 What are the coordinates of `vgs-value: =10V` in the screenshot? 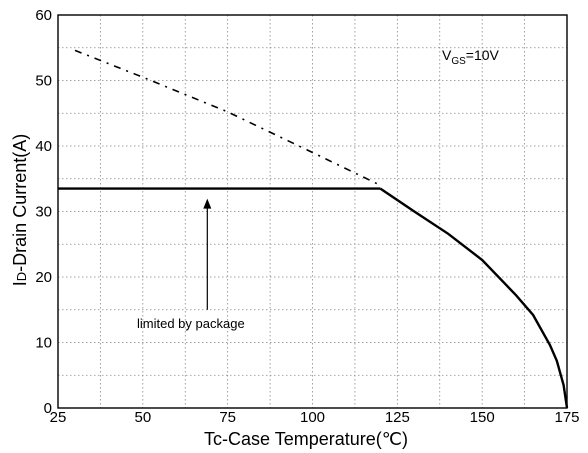 It's located at (483, 55).